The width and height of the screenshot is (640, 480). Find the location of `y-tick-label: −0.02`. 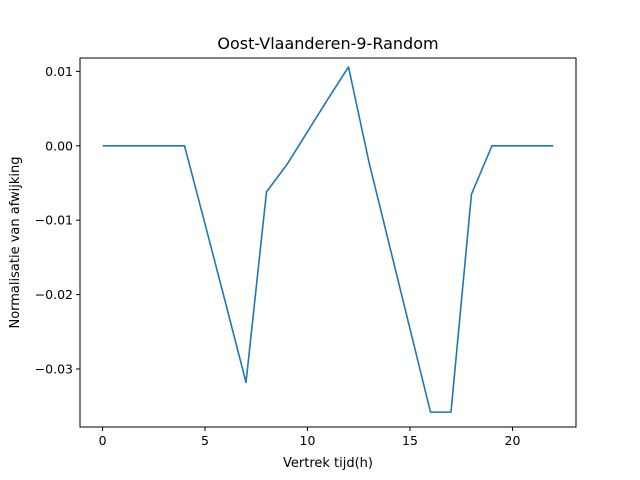

y-tick-label: −0.02 is located at coordinates (54, 294).